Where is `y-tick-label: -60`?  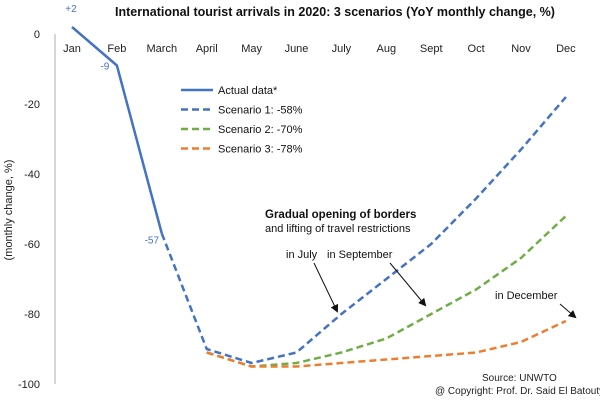
y-tick-label: -60 is located at coordinates (32, 245).